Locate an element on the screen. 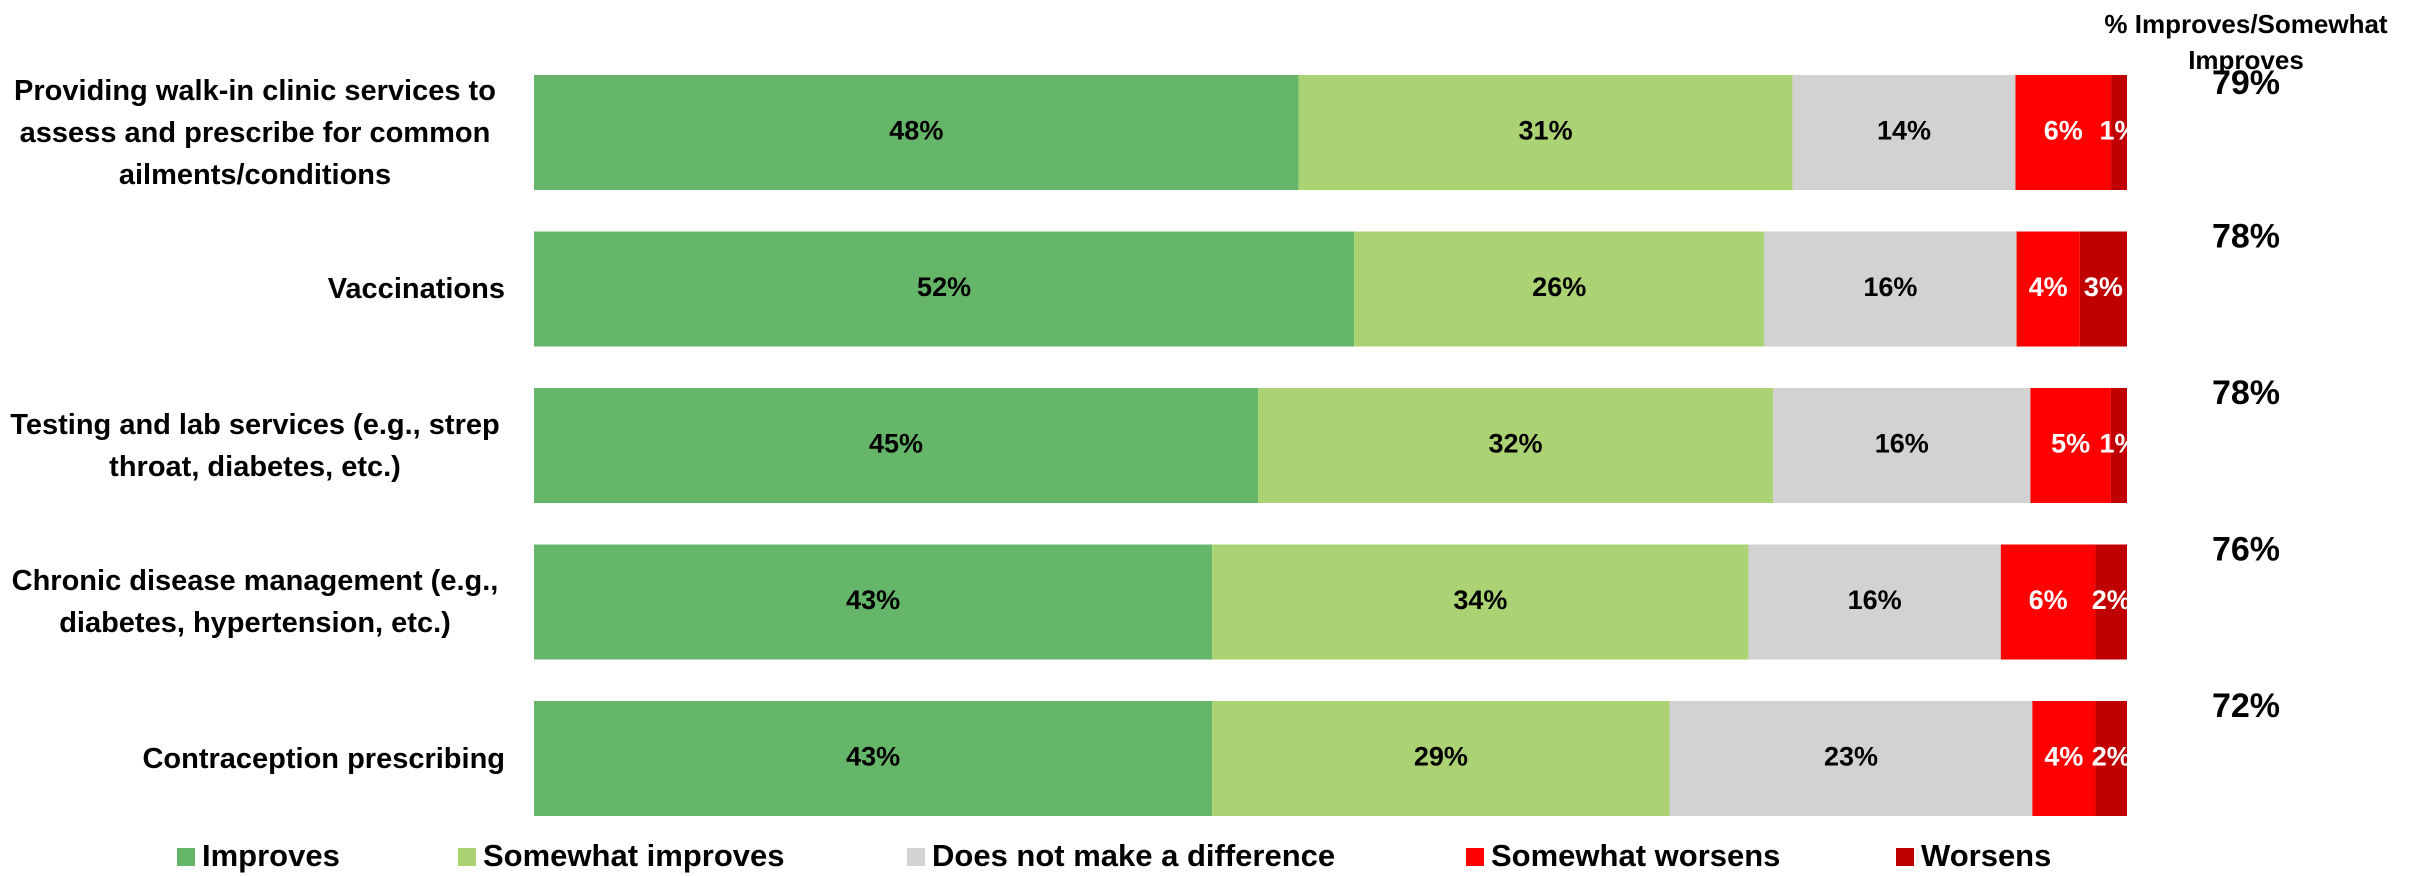  value-label: 14% is located at coordinates (1904, 131).